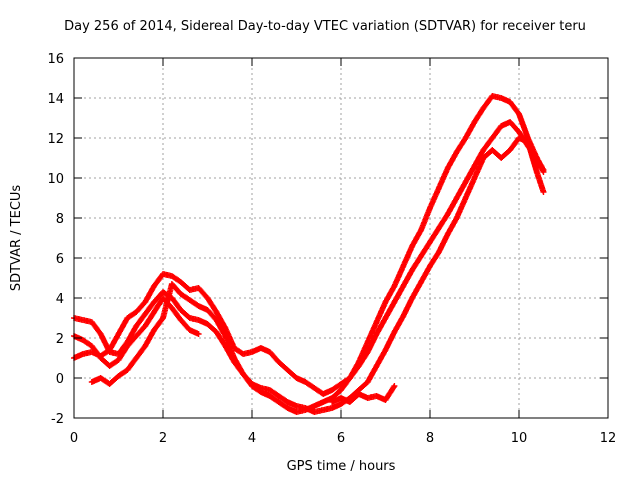 This screenshot has height=480, width=640. Describe the element at coordinates (16, 238) in the screenshot. I see `y-axis-label: SDTVAR / TECUs` at that location.